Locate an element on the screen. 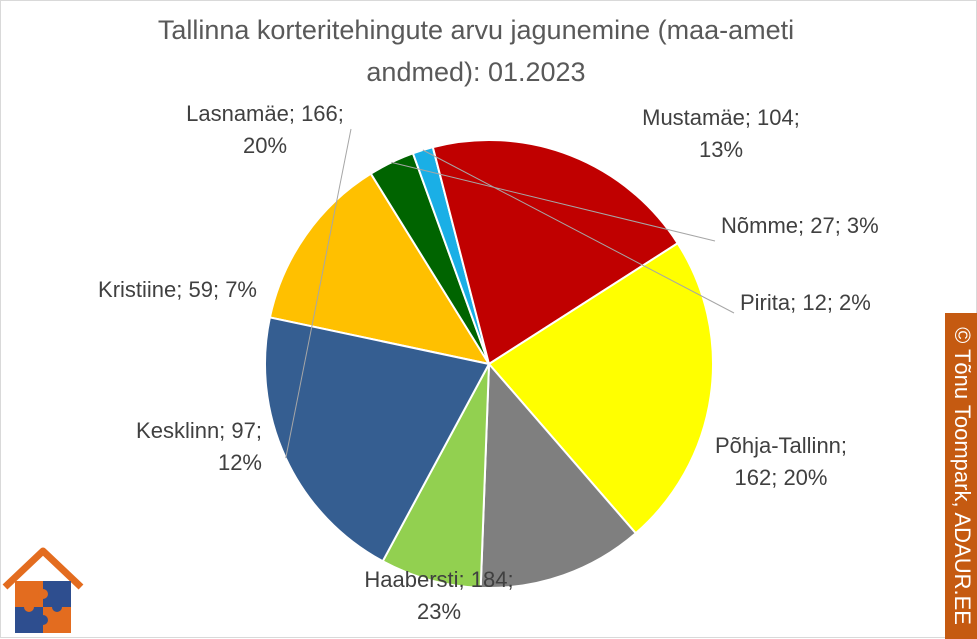 The width and height of the screenshot is (977, 639). pie-slice-kristiine is located at coordinates (435, 476).